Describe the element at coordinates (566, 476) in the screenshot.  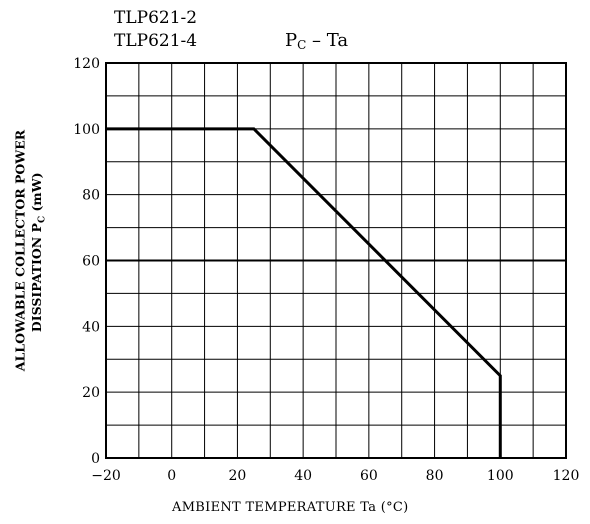
I see `x-tick-label: 120` at that location.